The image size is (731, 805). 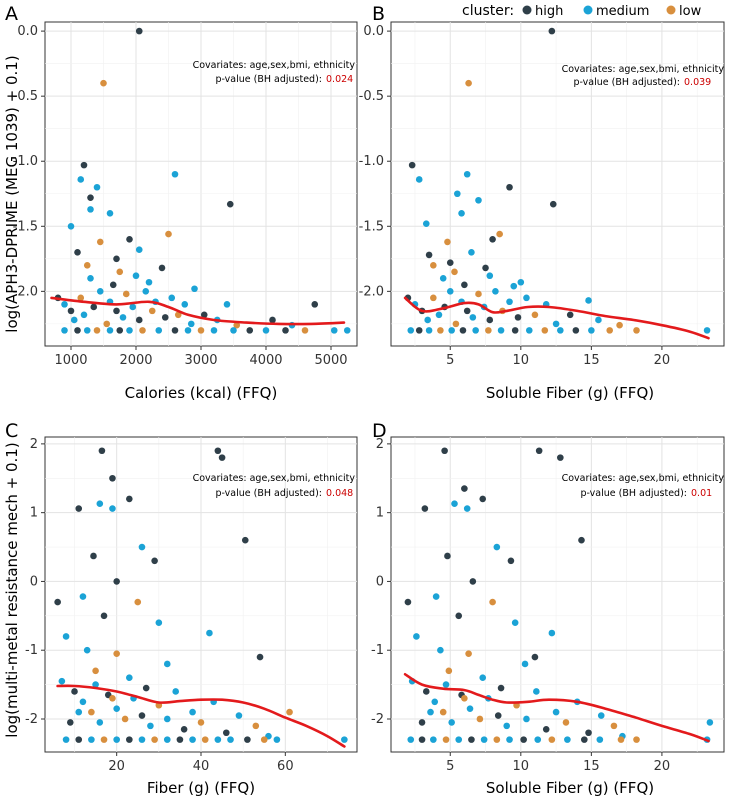 What do you see at coordinates (591, 766) in the screenshot?
I see `x-tick-label-d: 15` at bounding box center [591, 766].